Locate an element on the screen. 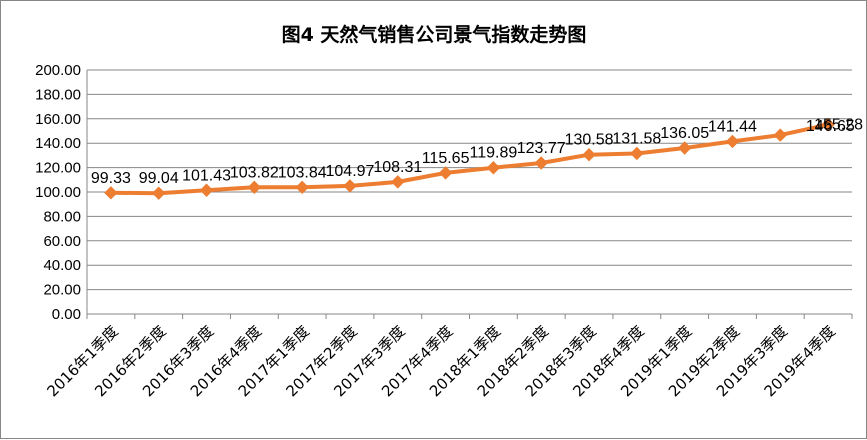  y-tick-label: 100.00 is located at coordinates (58, 192).